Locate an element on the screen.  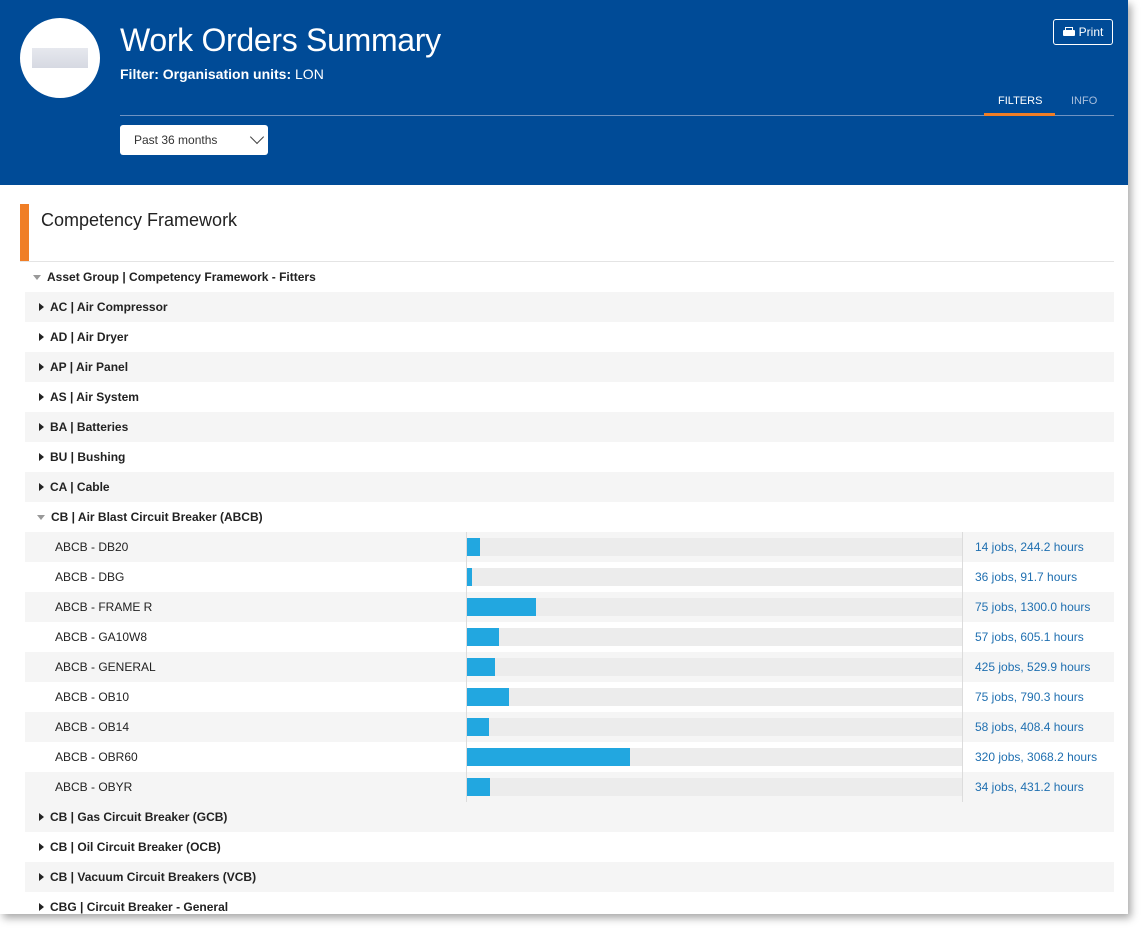
group-row: AS | Air System is located at coordinates (569, 397).